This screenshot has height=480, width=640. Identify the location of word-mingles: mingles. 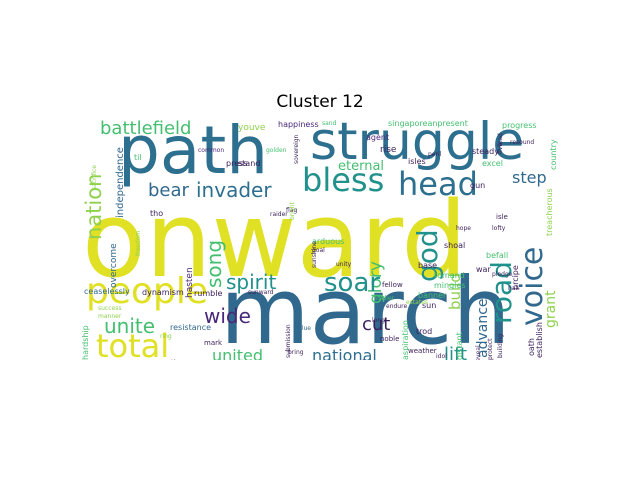
(450, 285).